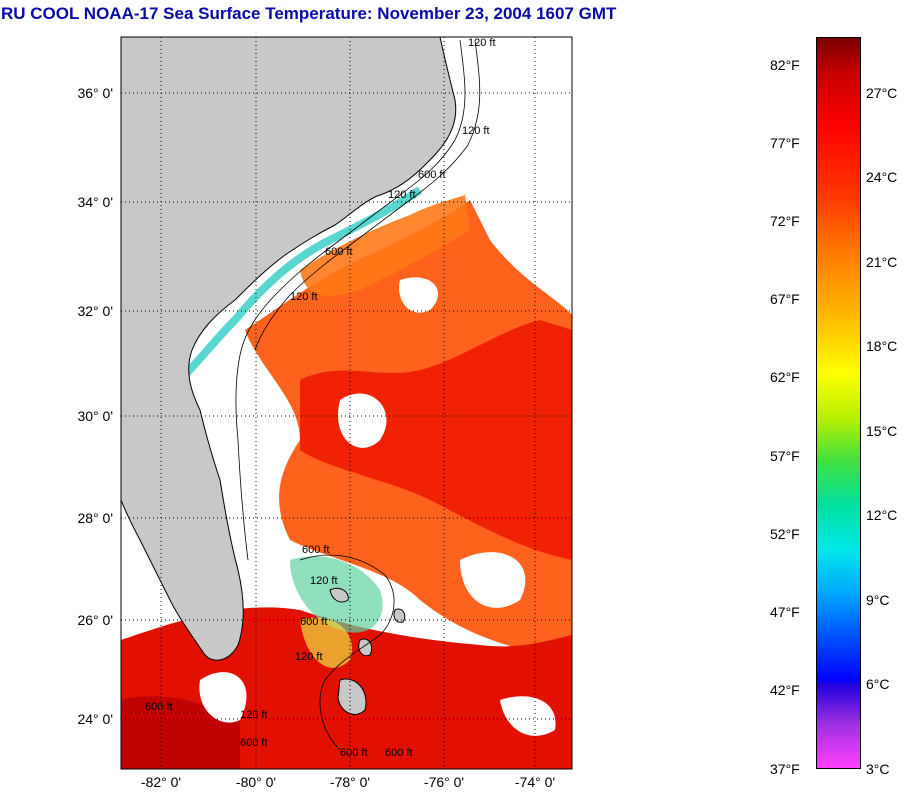  Describe the element at coordinates (882, 346) in the screenshot. I see `colorbar-c-label: 18°C` at that location.